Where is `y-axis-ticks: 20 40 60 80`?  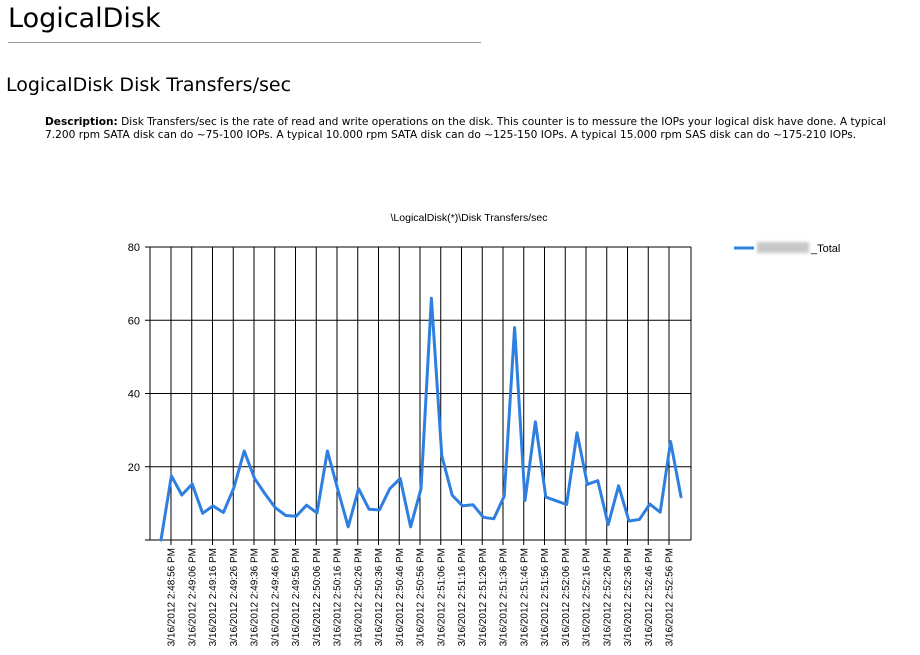 y-axis-ticks: 20 40 60 80 is located at coordinates (139, 391).